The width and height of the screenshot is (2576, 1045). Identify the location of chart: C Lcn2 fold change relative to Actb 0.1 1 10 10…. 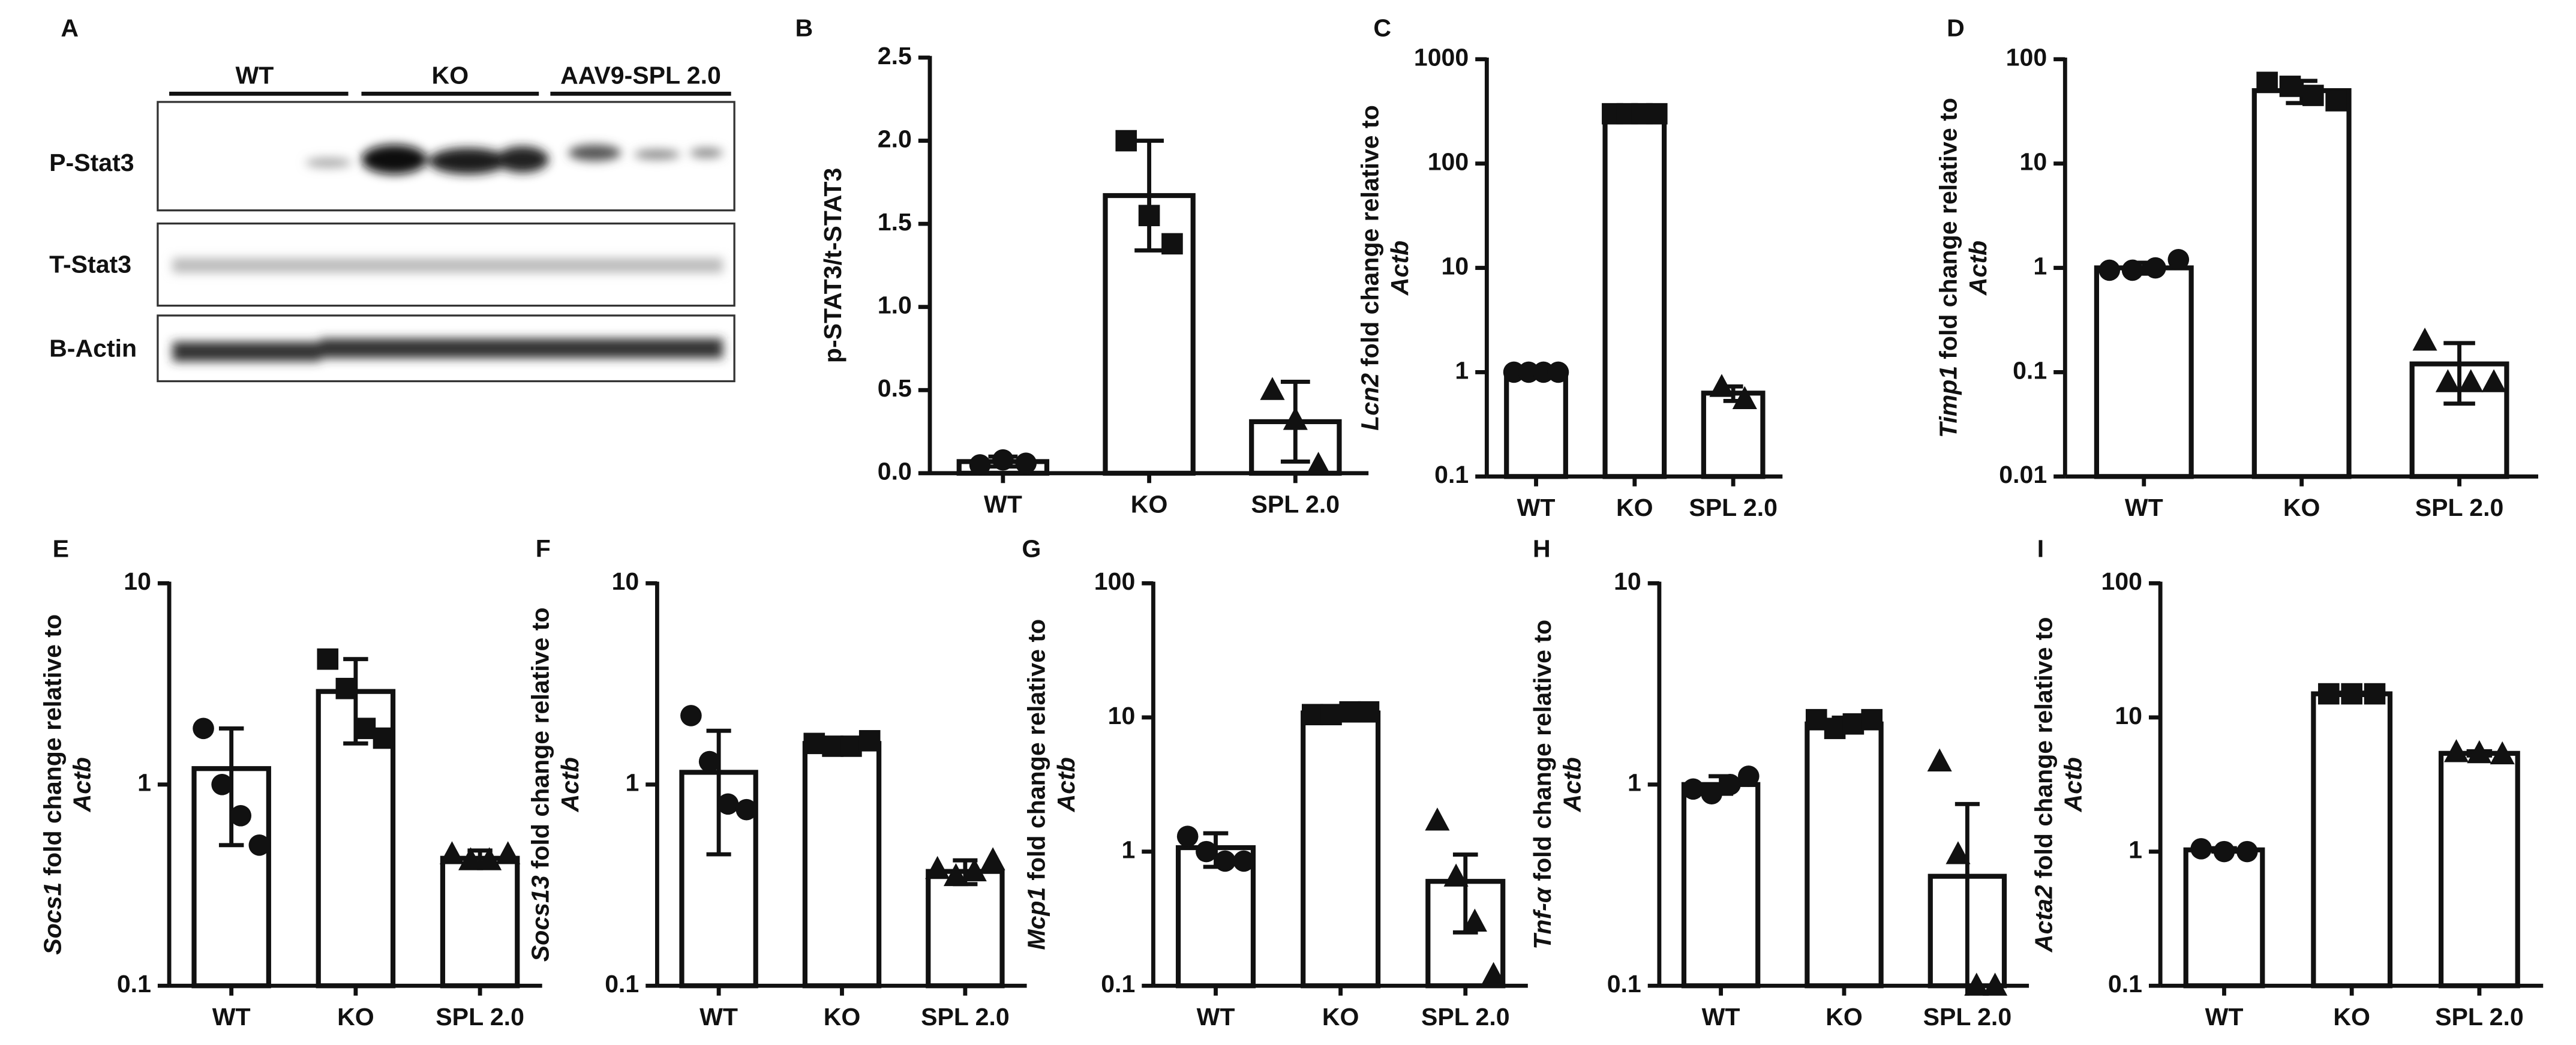
(1569, 267).